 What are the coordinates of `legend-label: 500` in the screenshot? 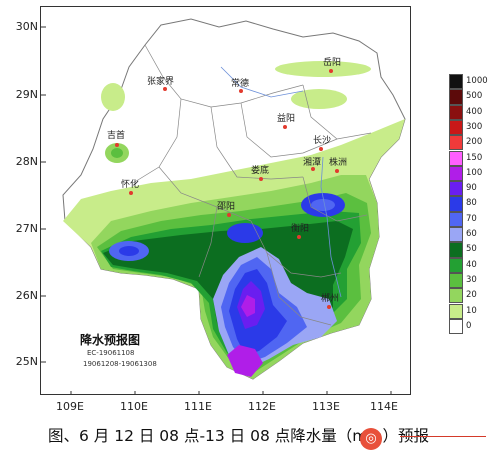 It's located at (474, 96).